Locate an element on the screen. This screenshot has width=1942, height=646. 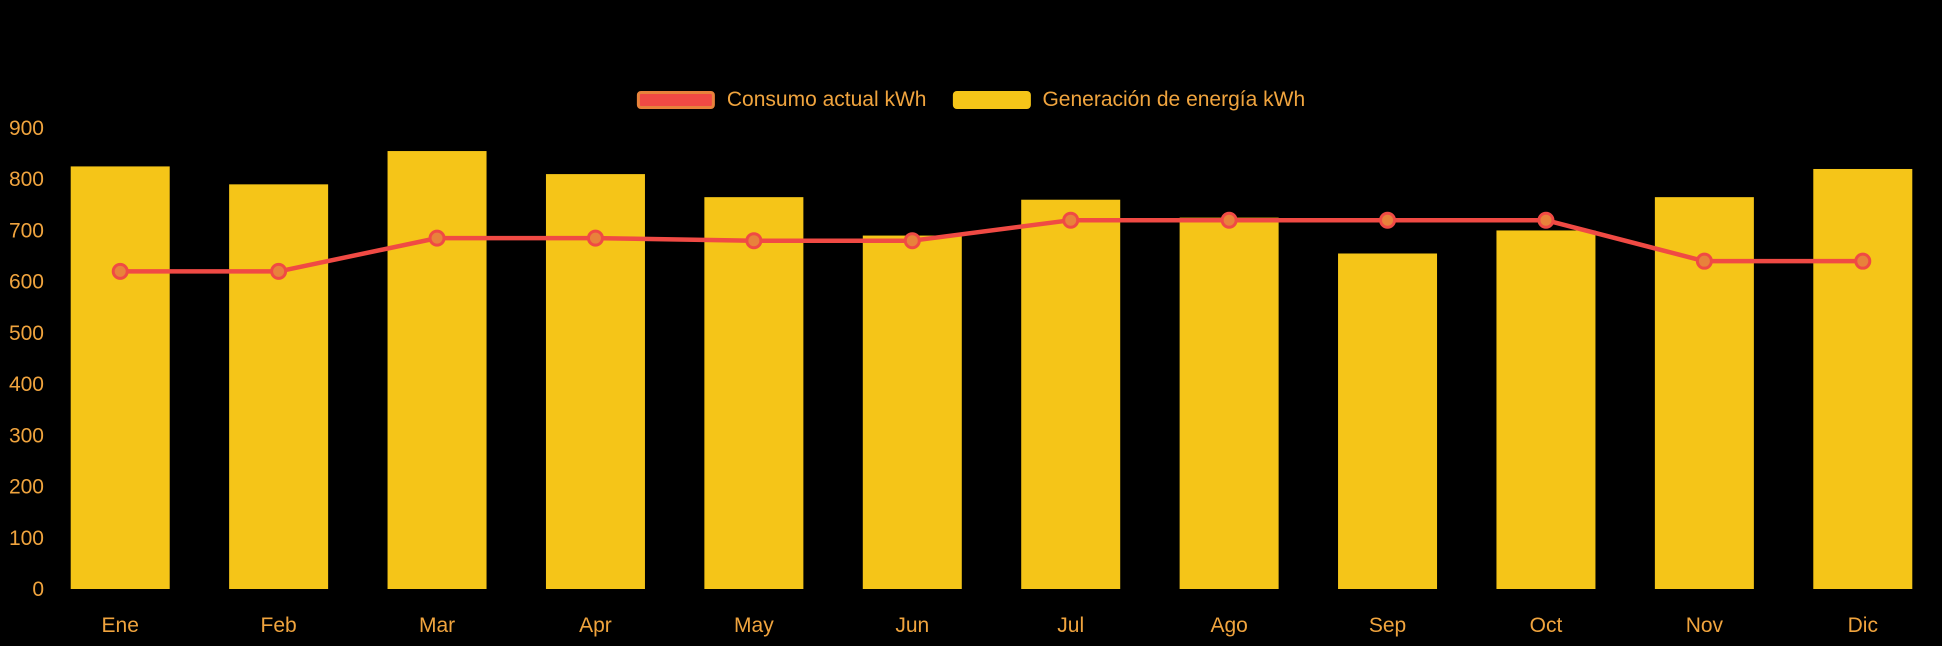
x-tick-label-Ago: Ago is located at coordinates (1228, 625).